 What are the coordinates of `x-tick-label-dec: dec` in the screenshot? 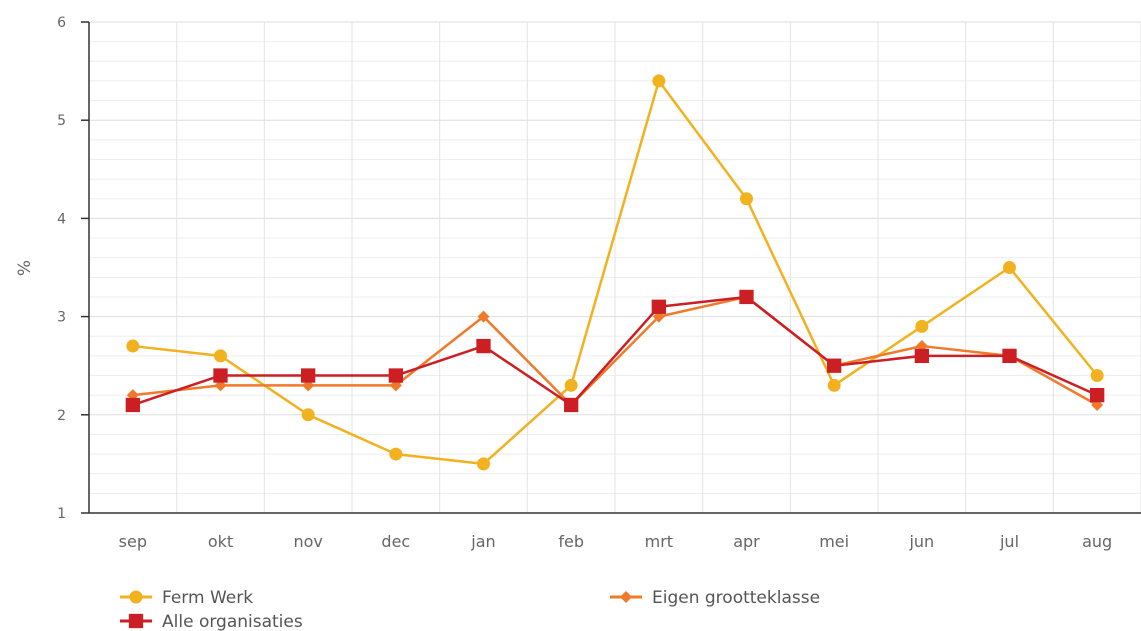 It's located at (395, 541).